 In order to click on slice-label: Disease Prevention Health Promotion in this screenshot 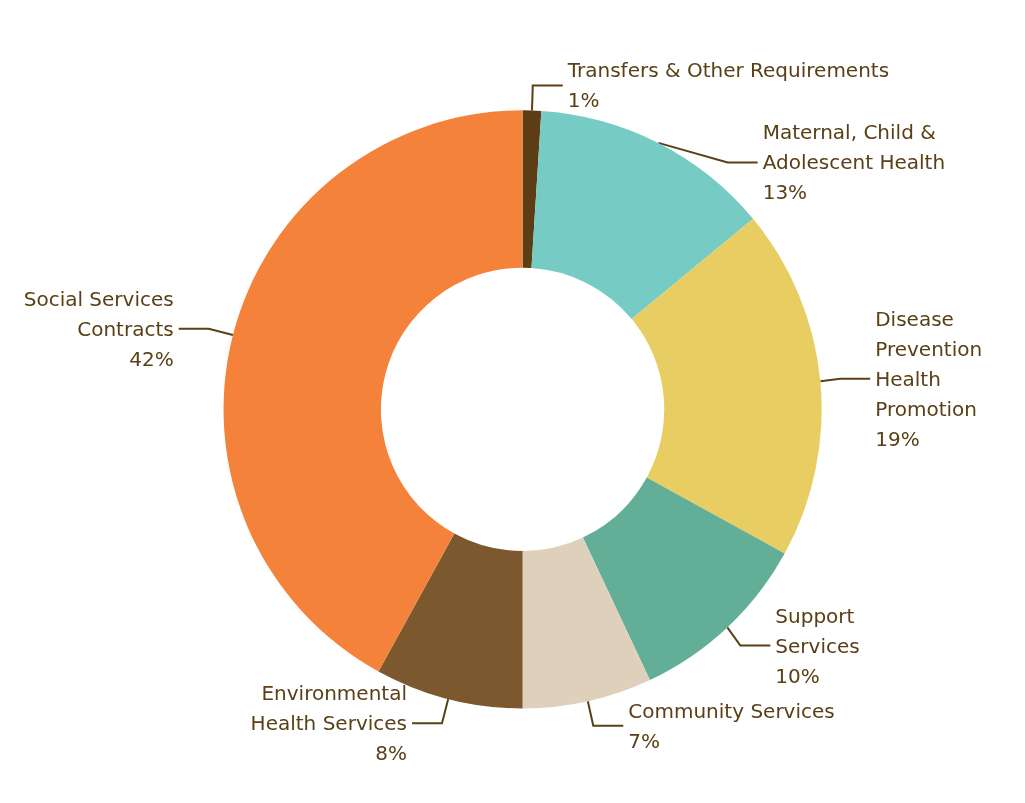, I will do `click(929, 363)`.